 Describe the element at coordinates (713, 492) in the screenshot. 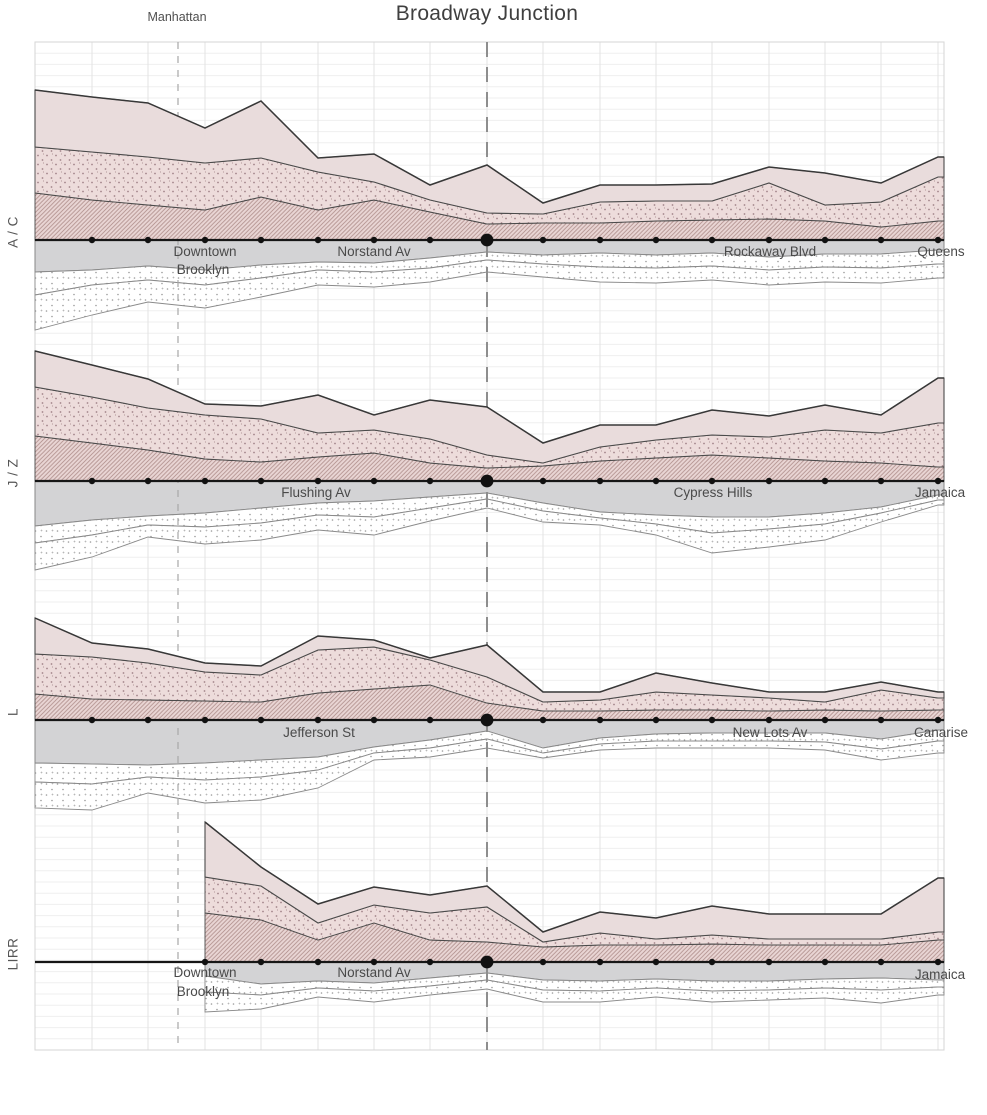

I see `station-label: Cypress Hills` at that location.